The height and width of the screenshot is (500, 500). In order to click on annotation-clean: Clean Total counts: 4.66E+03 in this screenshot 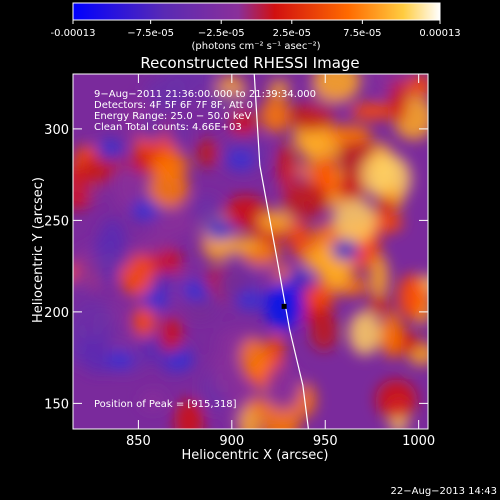, I will do `click(168, 127)`.